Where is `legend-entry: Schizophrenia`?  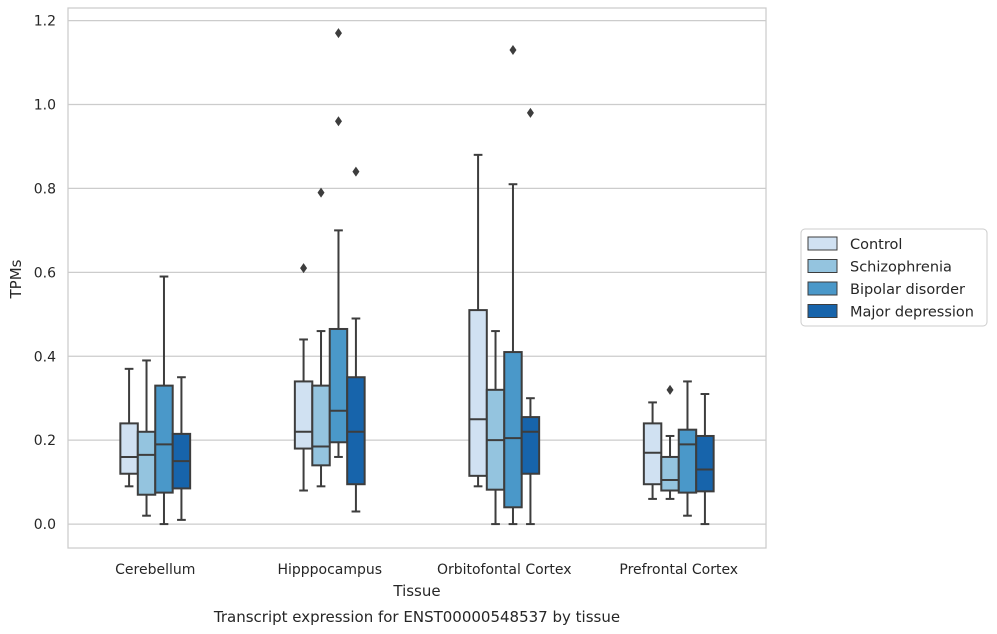
legend-entry: Schizophrenia is located at coordinates (901, 268).